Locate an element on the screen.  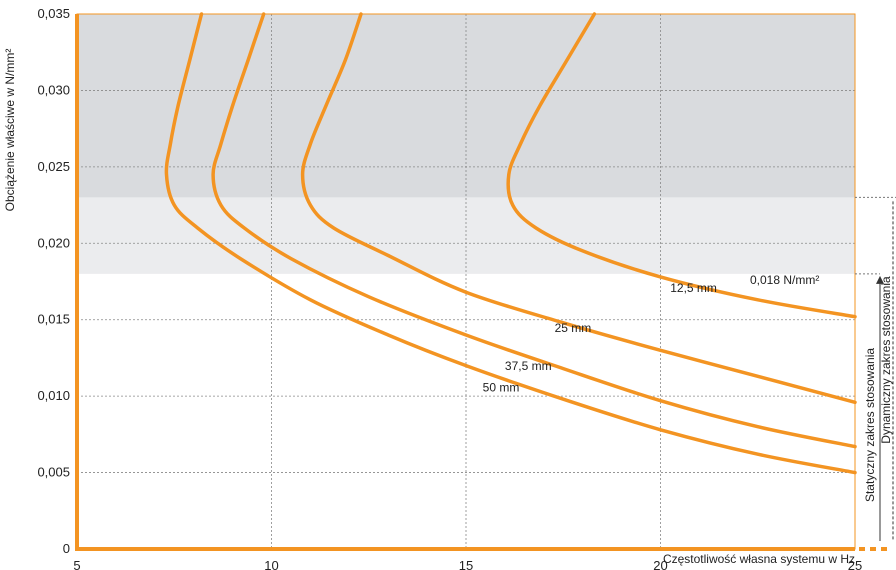
y-tick-label: 0,035 is located at coordinates (53, 13).